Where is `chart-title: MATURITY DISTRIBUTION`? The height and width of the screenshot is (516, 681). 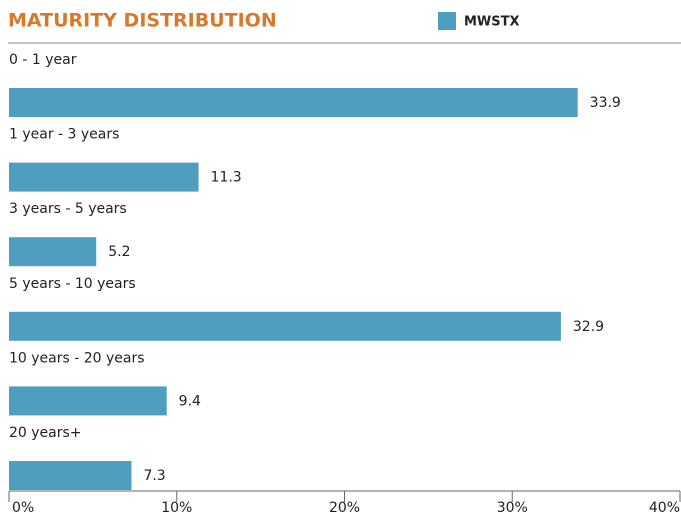
chart-title: MATURITY DISTRIBUTION is located at coordinates (142, 21).